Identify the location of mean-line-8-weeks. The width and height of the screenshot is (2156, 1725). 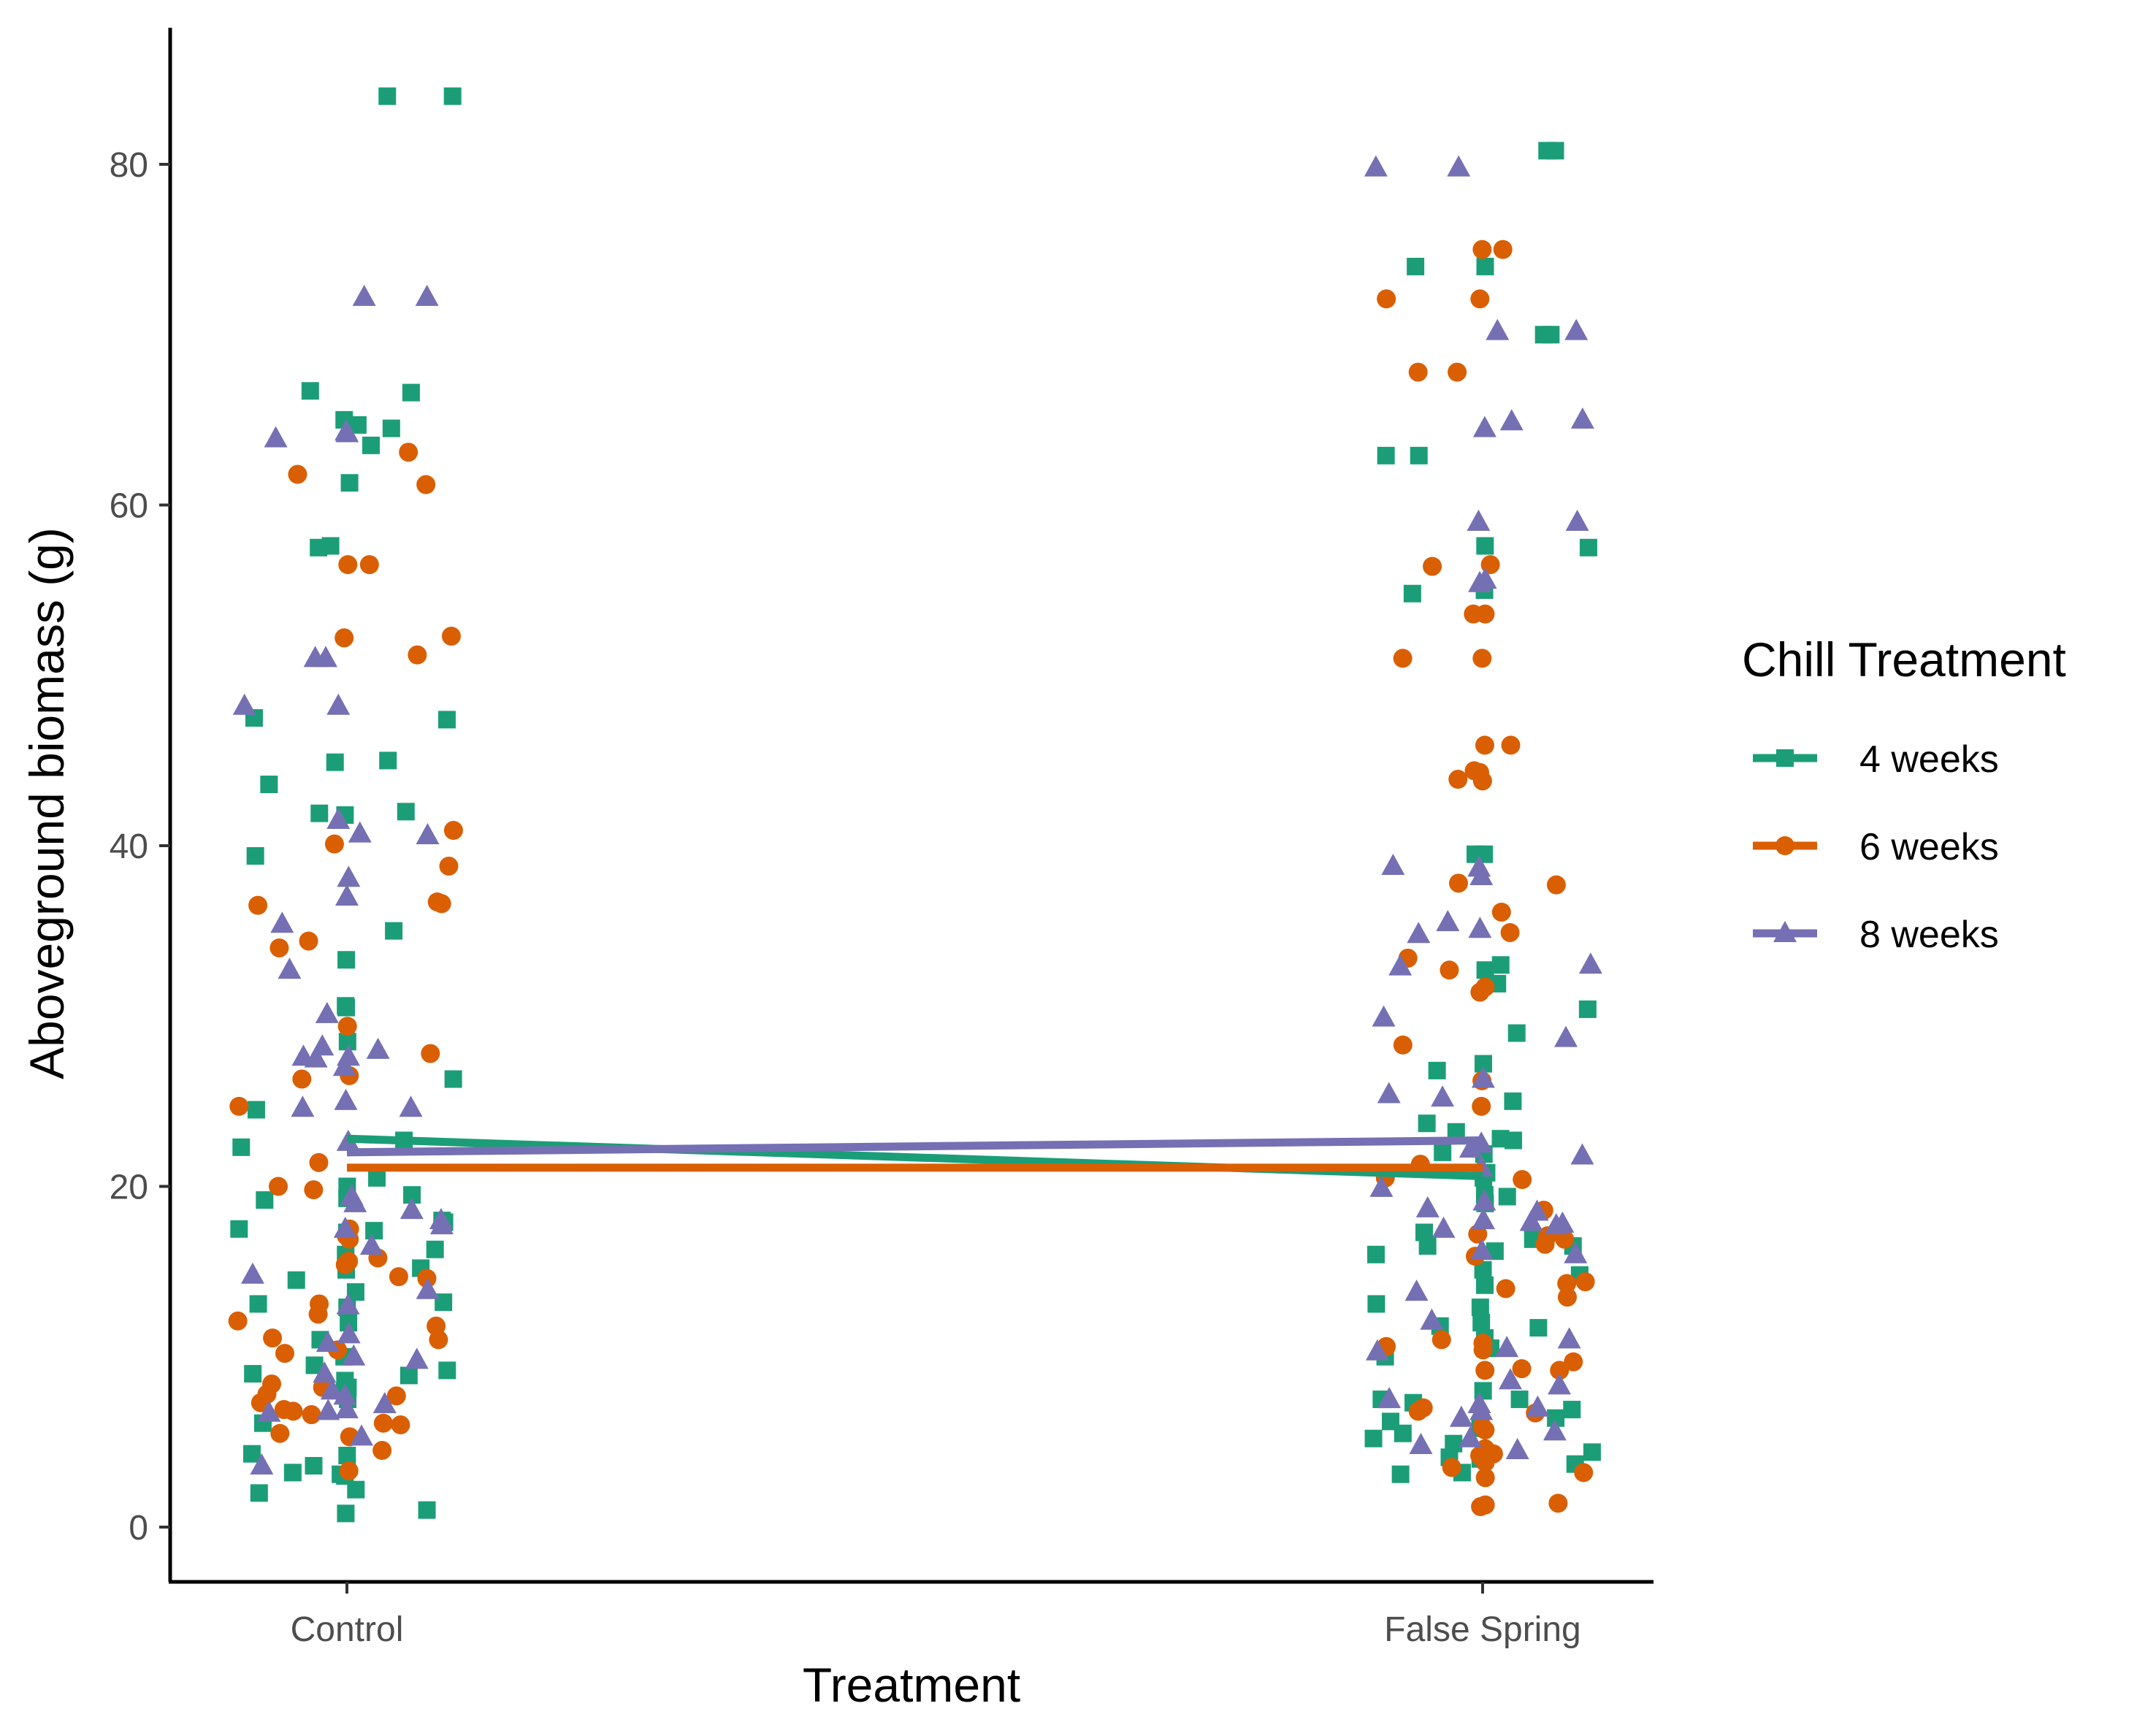
(915, 1146).